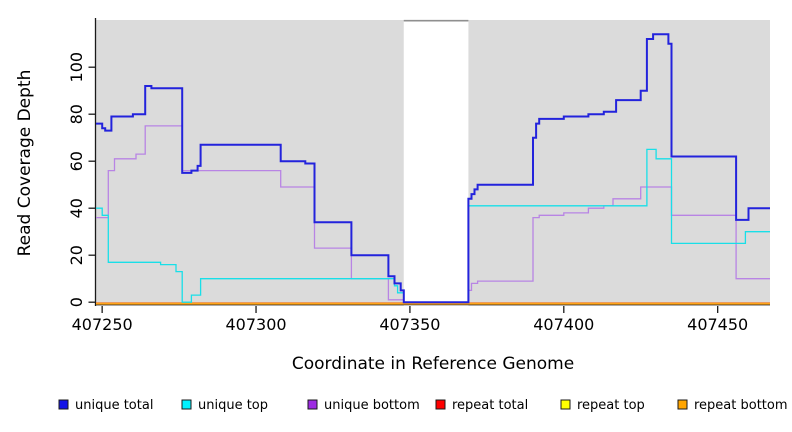 The width and height of the screenshot is (792, 432). I want to click on x-tick-label: 407250, so click(102, 324).